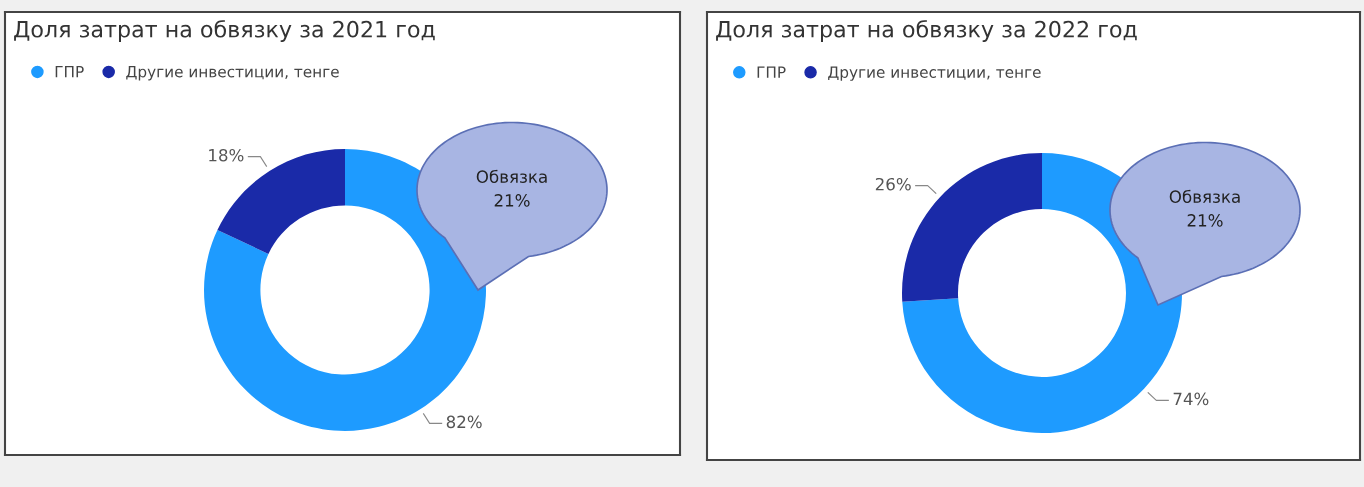  I want to click on data-label: 18%, so click(226, 155).